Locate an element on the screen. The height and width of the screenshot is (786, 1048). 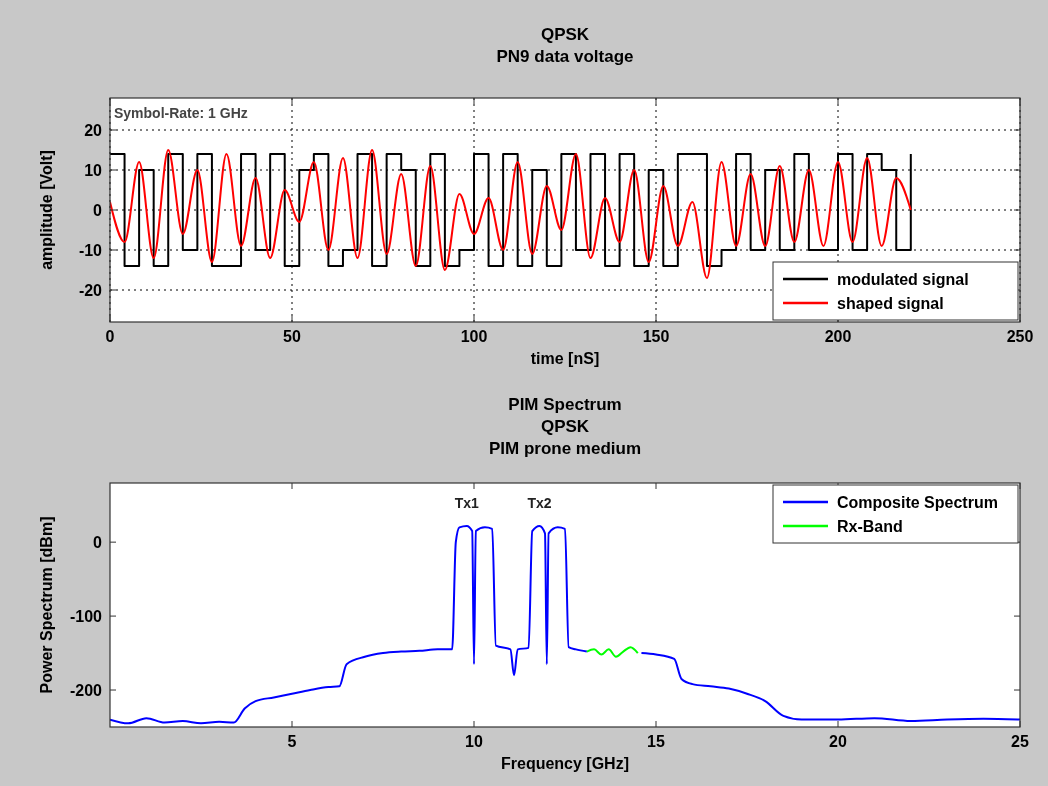
x-tick-label: 15 is located at coordinates (656, 741).